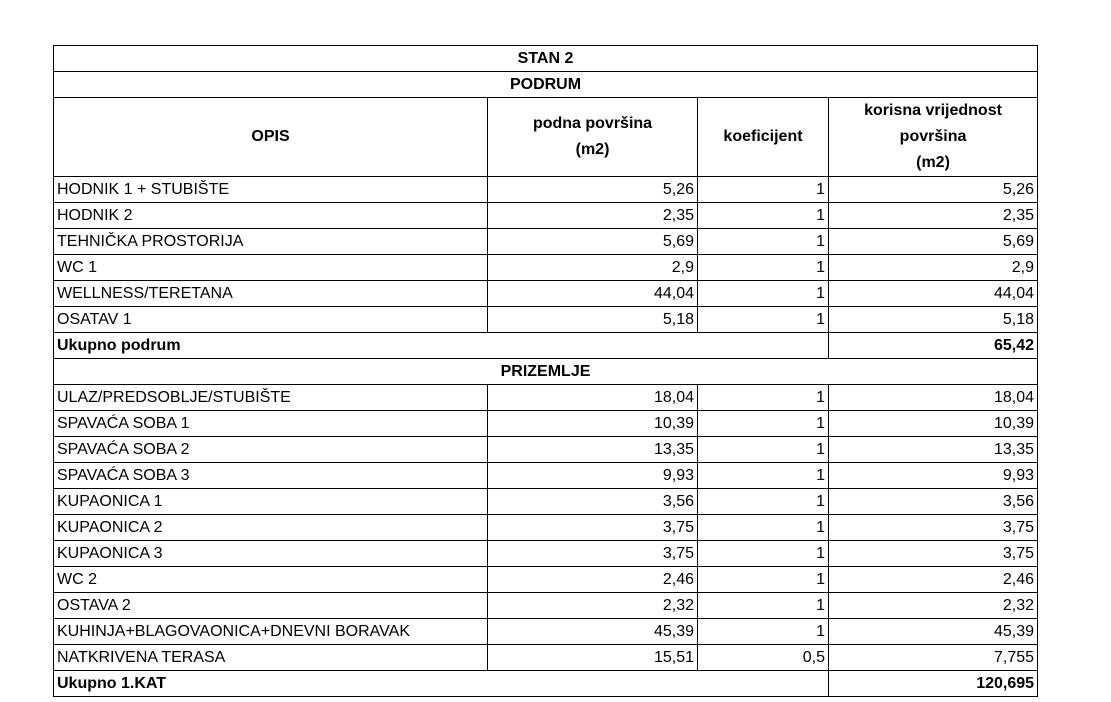  I want to click on data-row: WC 1 2,9 1 2,9, so click(546, 267).